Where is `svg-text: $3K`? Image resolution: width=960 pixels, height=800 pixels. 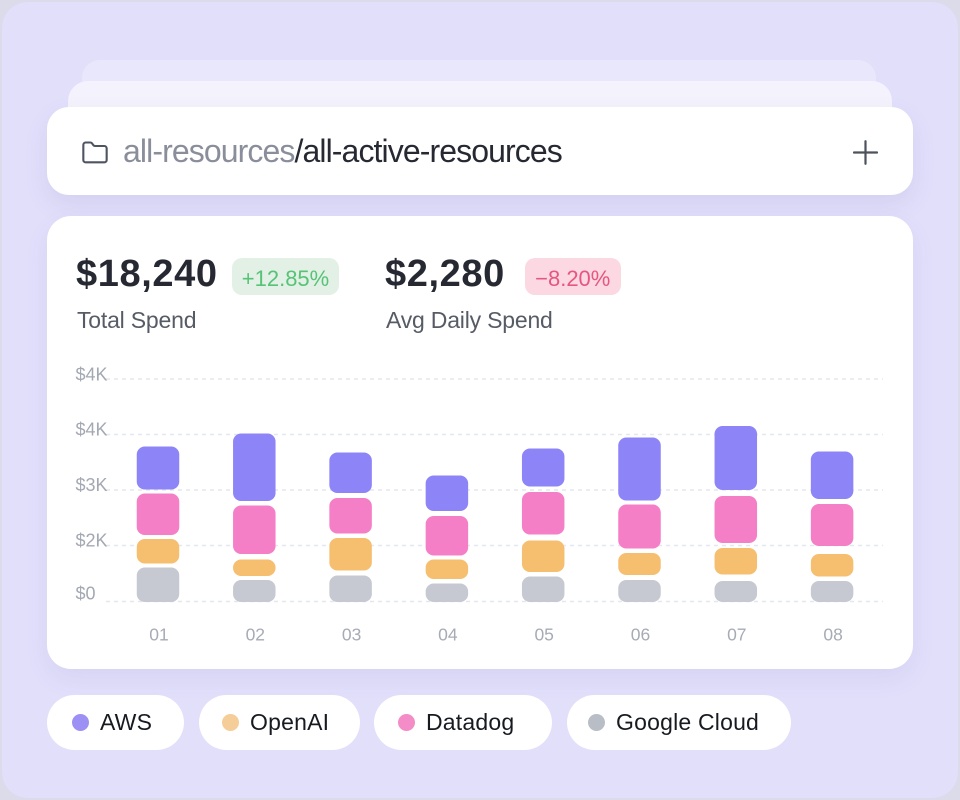
svg-text: $3K is located at coordinates (92, 485).